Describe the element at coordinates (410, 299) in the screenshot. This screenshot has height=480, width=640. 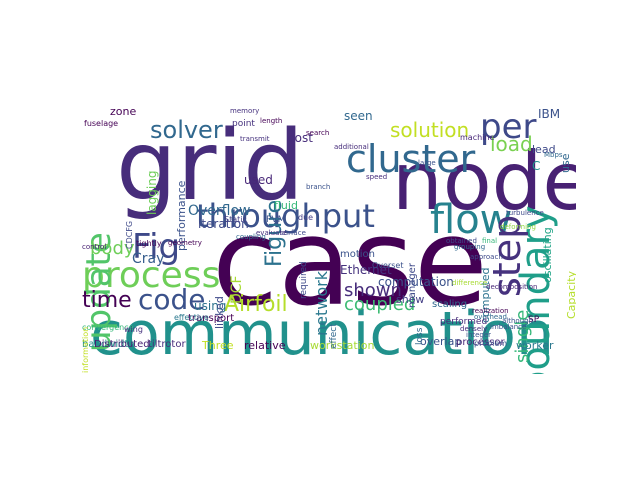
I see `word-show: show` at that location.